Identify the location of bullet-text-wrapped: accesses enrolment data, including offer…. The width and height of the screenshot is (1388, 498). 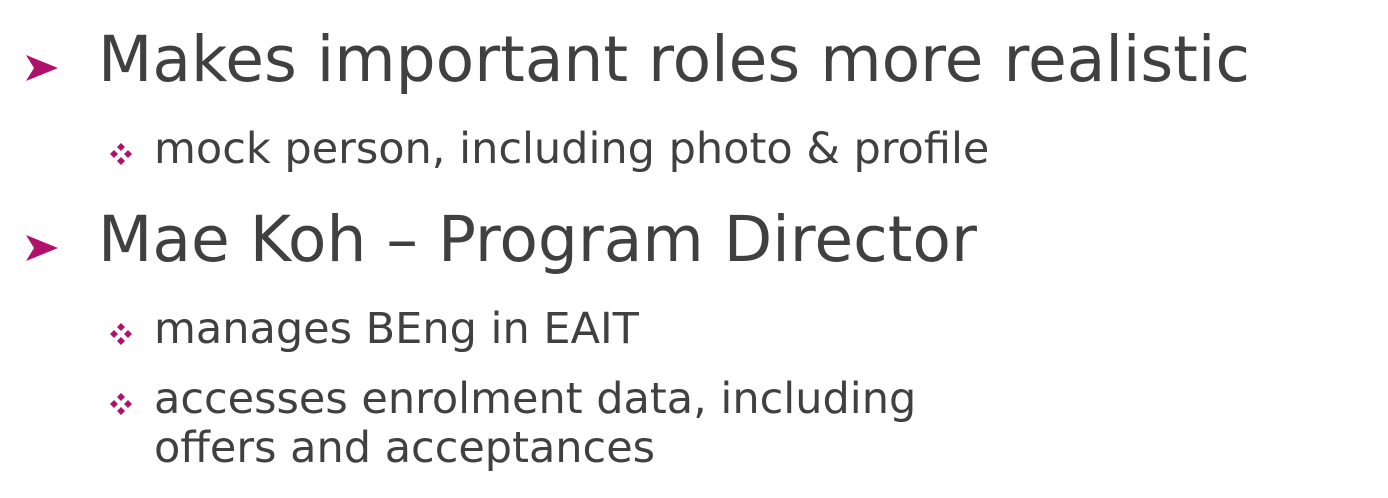
(535, 424).